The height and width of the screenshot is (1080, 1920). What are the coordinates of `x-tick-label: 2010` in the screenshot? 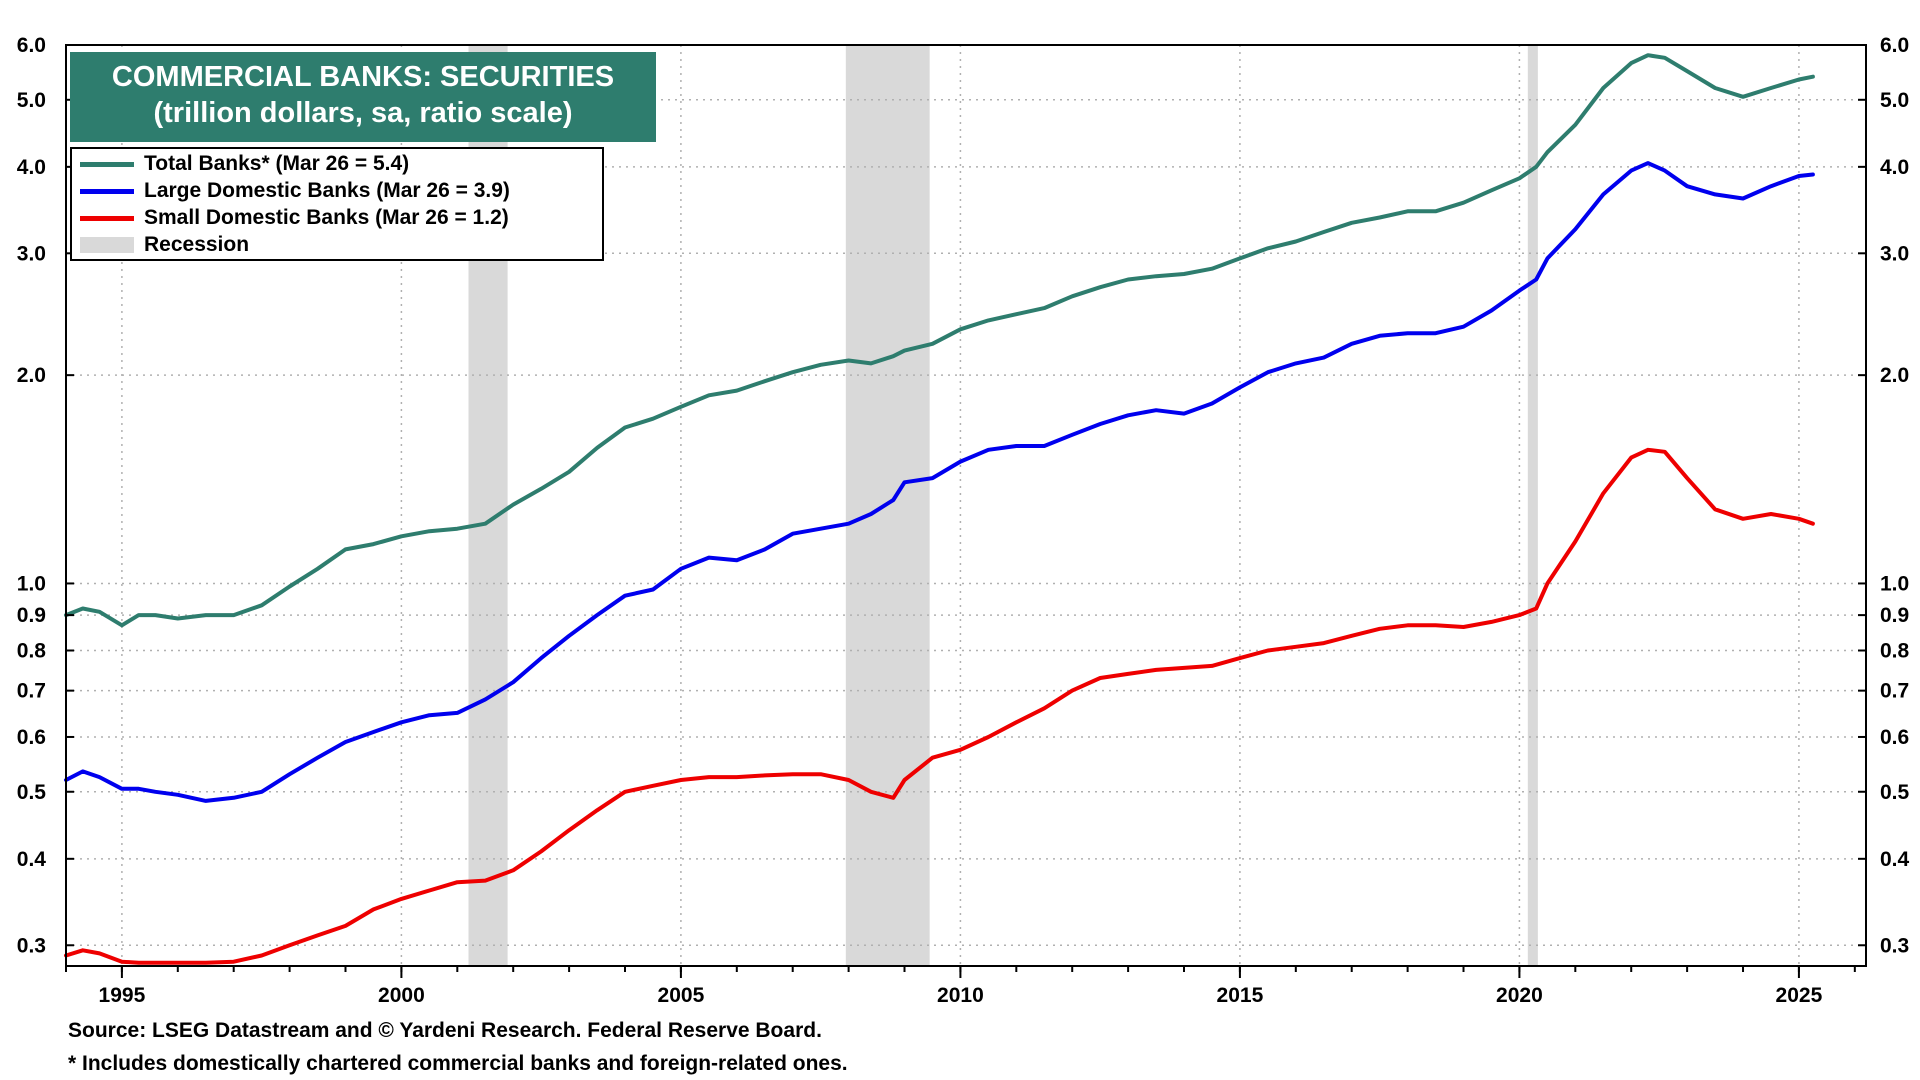 It's located at (960, 995).